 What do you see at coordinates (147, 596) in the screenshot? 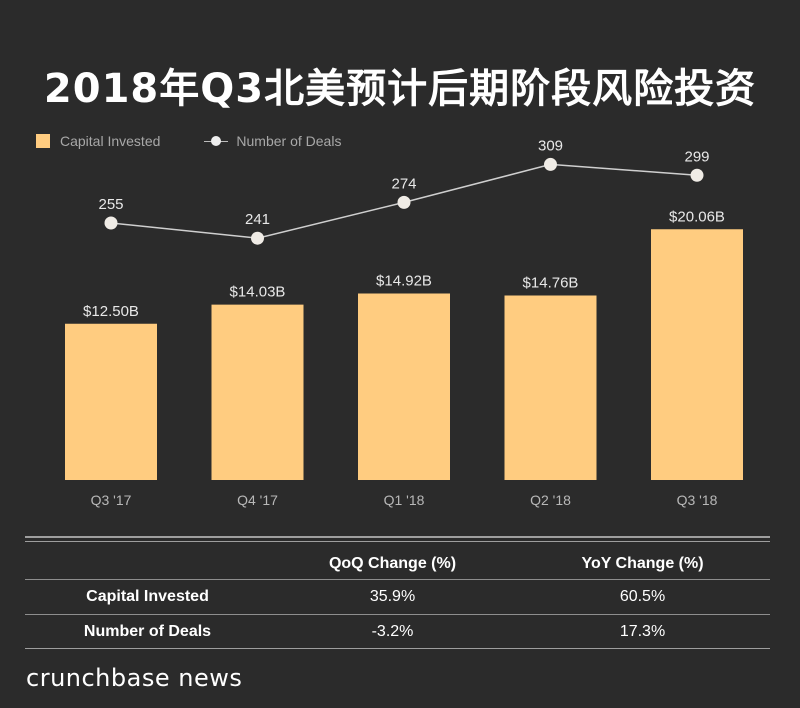
I see `table-row-label: Capital Invested` at bounding box center [147, 596].